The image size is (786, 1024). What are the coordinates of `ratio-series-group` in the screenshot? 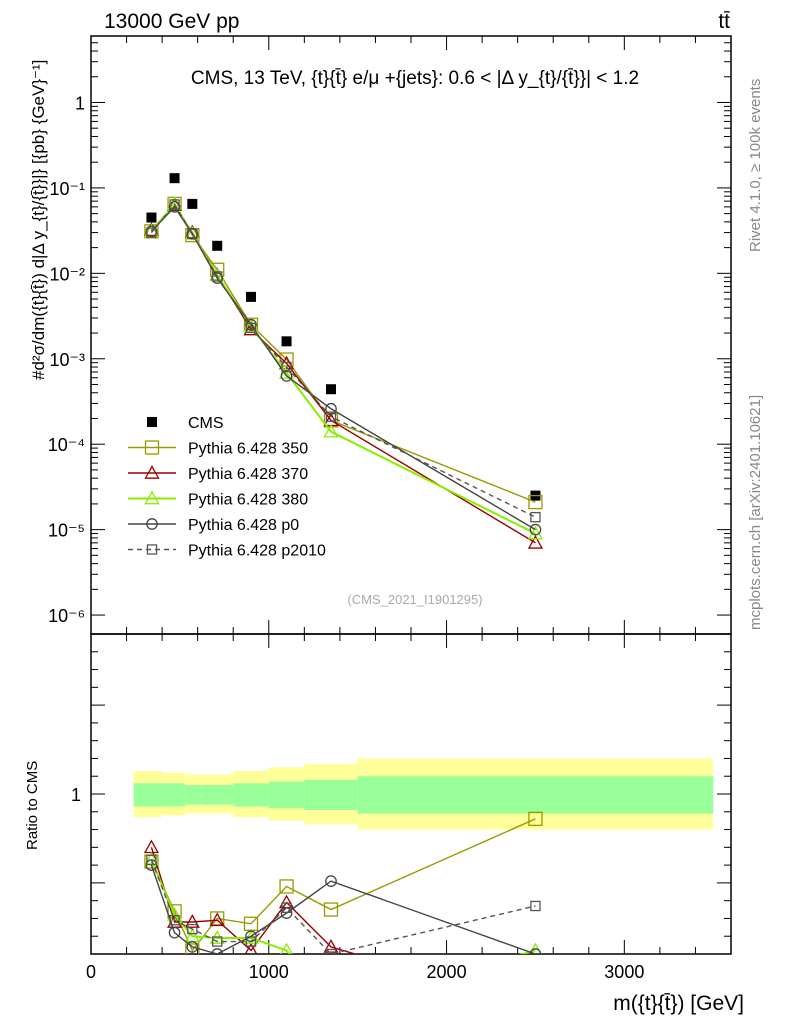 It's located at (343, 912).